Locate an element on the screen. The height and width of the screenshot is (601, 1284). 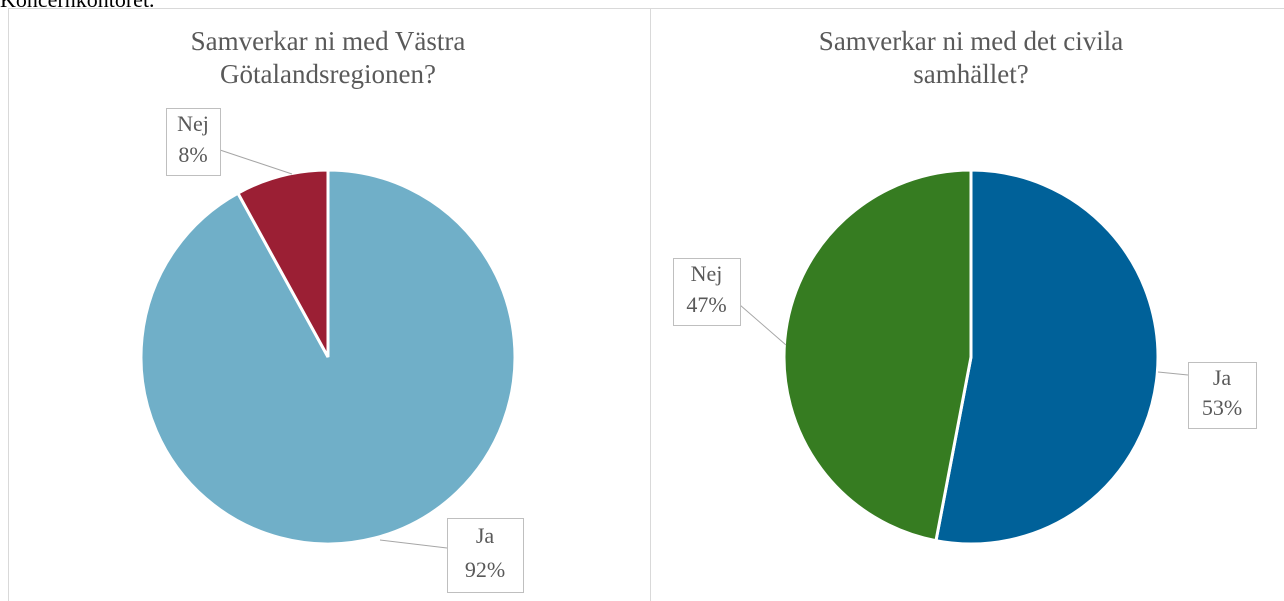
value-label: 47% is located at coordinates (706, 304).